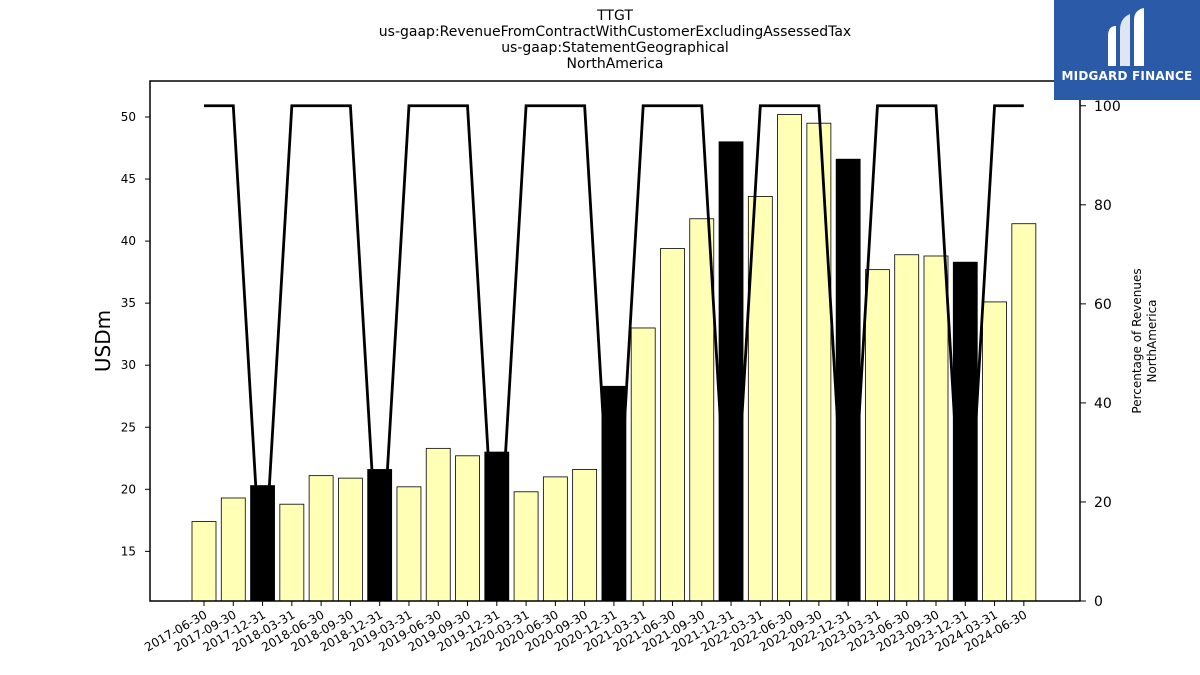 This screenshot has height=675, width=1200. Describe the element at coordinates (1103, 503) in the screenshot. I see `y2-tick-label: 20` at that location.